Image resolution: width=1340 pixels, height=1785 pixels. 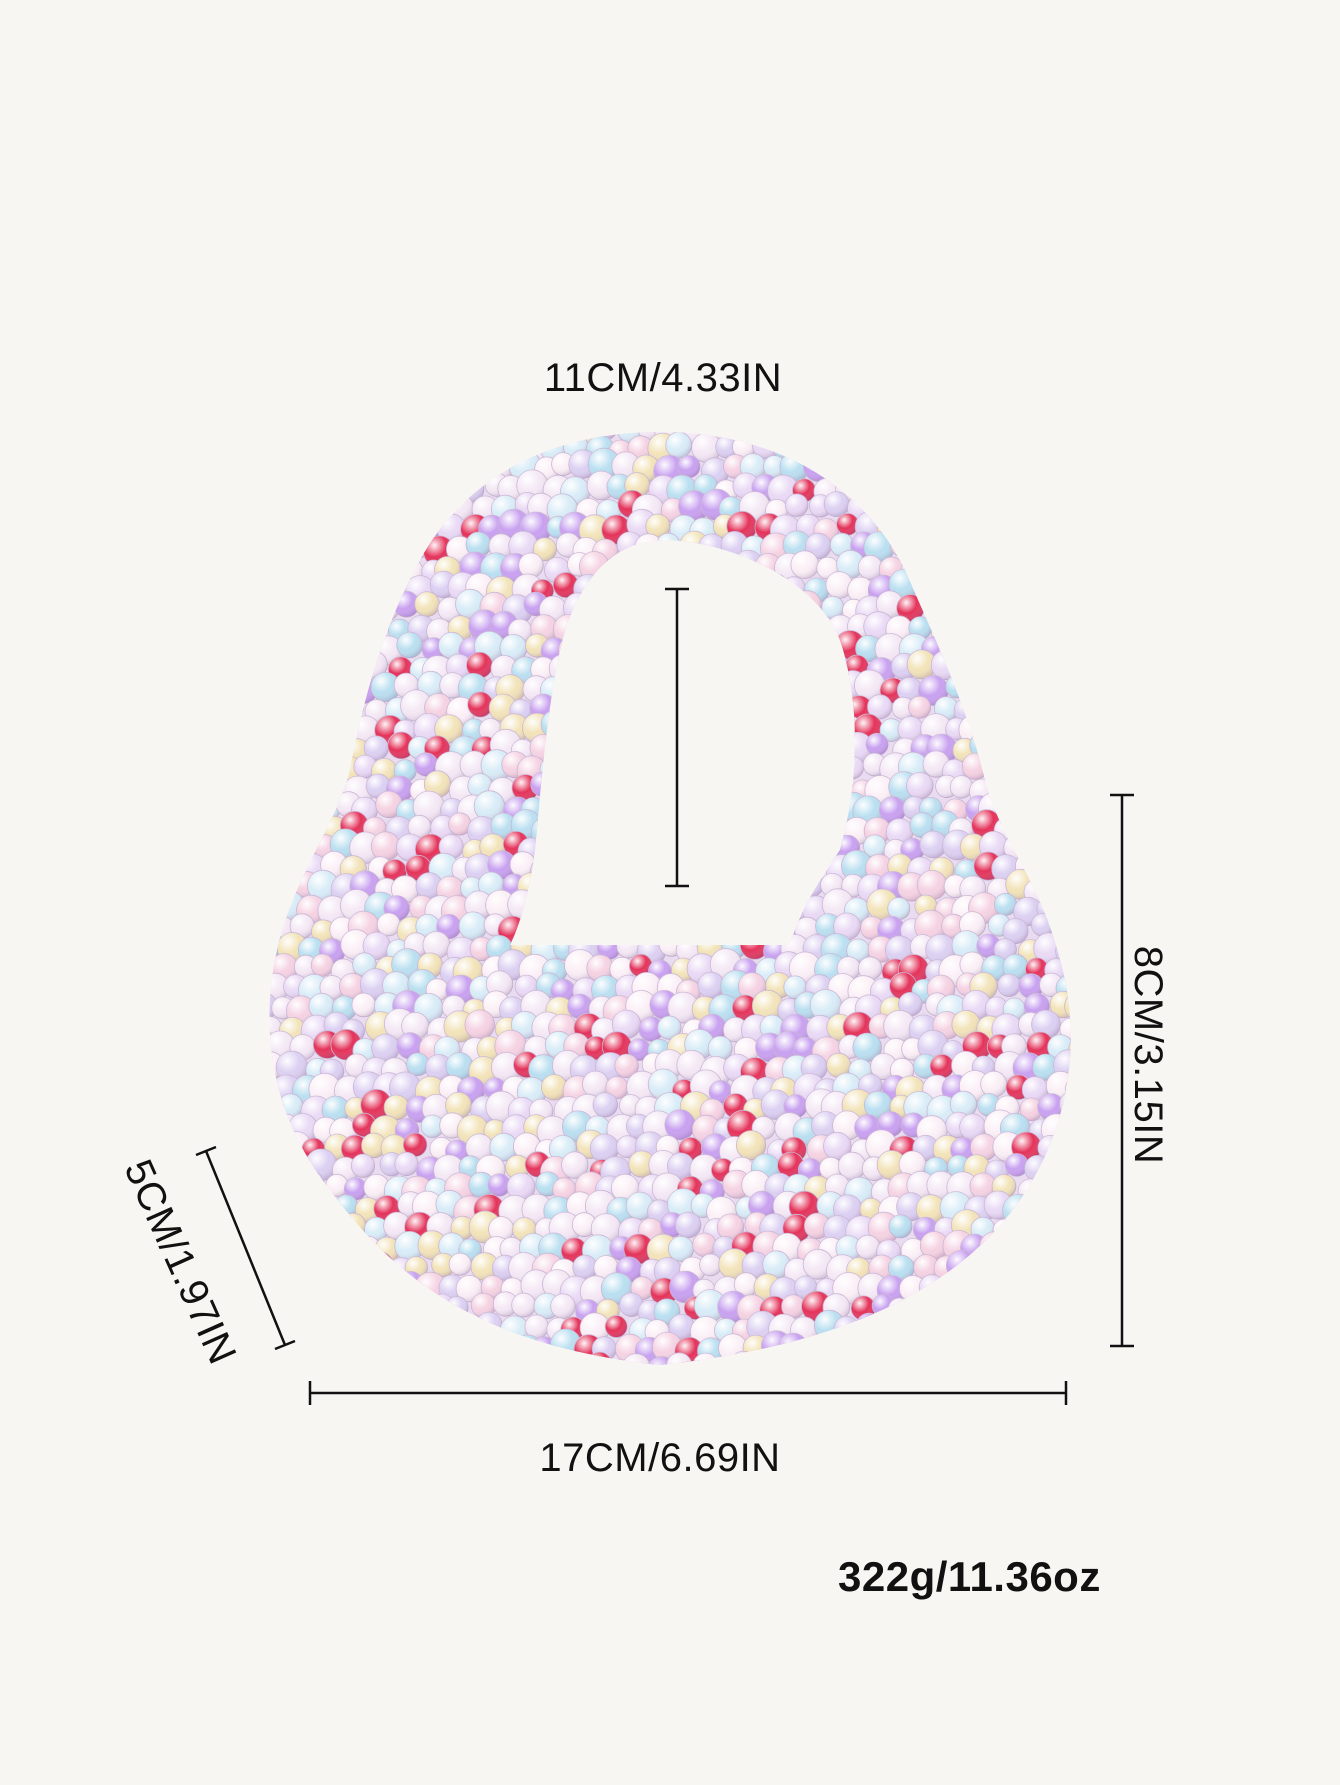 I want to click on height-dimension-label: 8CM/3.15IN, so click(x=1148, y=1055).